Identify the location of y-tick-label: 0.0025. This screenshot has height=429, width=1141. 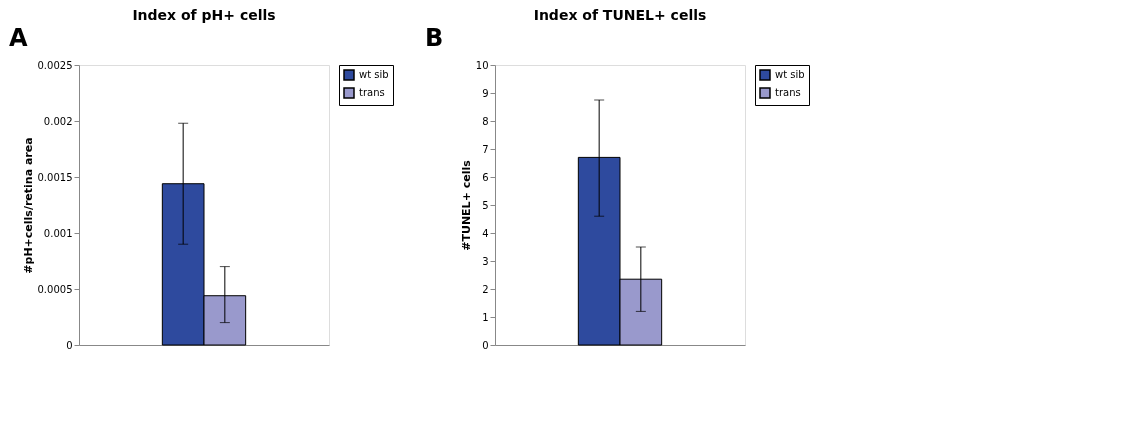
(55, 65).